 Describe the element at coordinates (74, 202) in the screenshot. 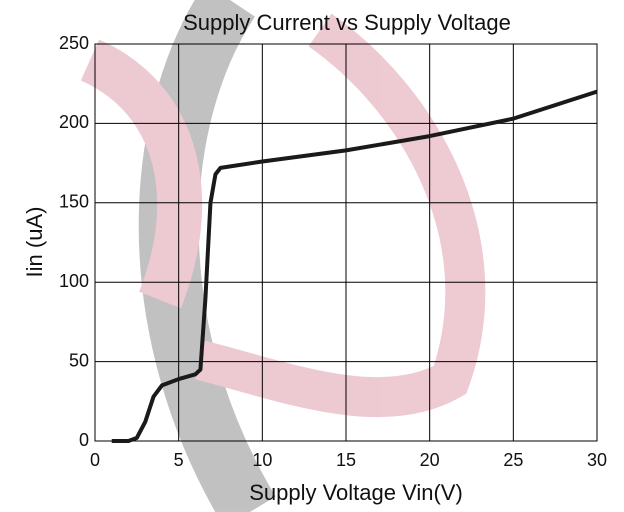

I see `y-tick-label: 150` at that location.